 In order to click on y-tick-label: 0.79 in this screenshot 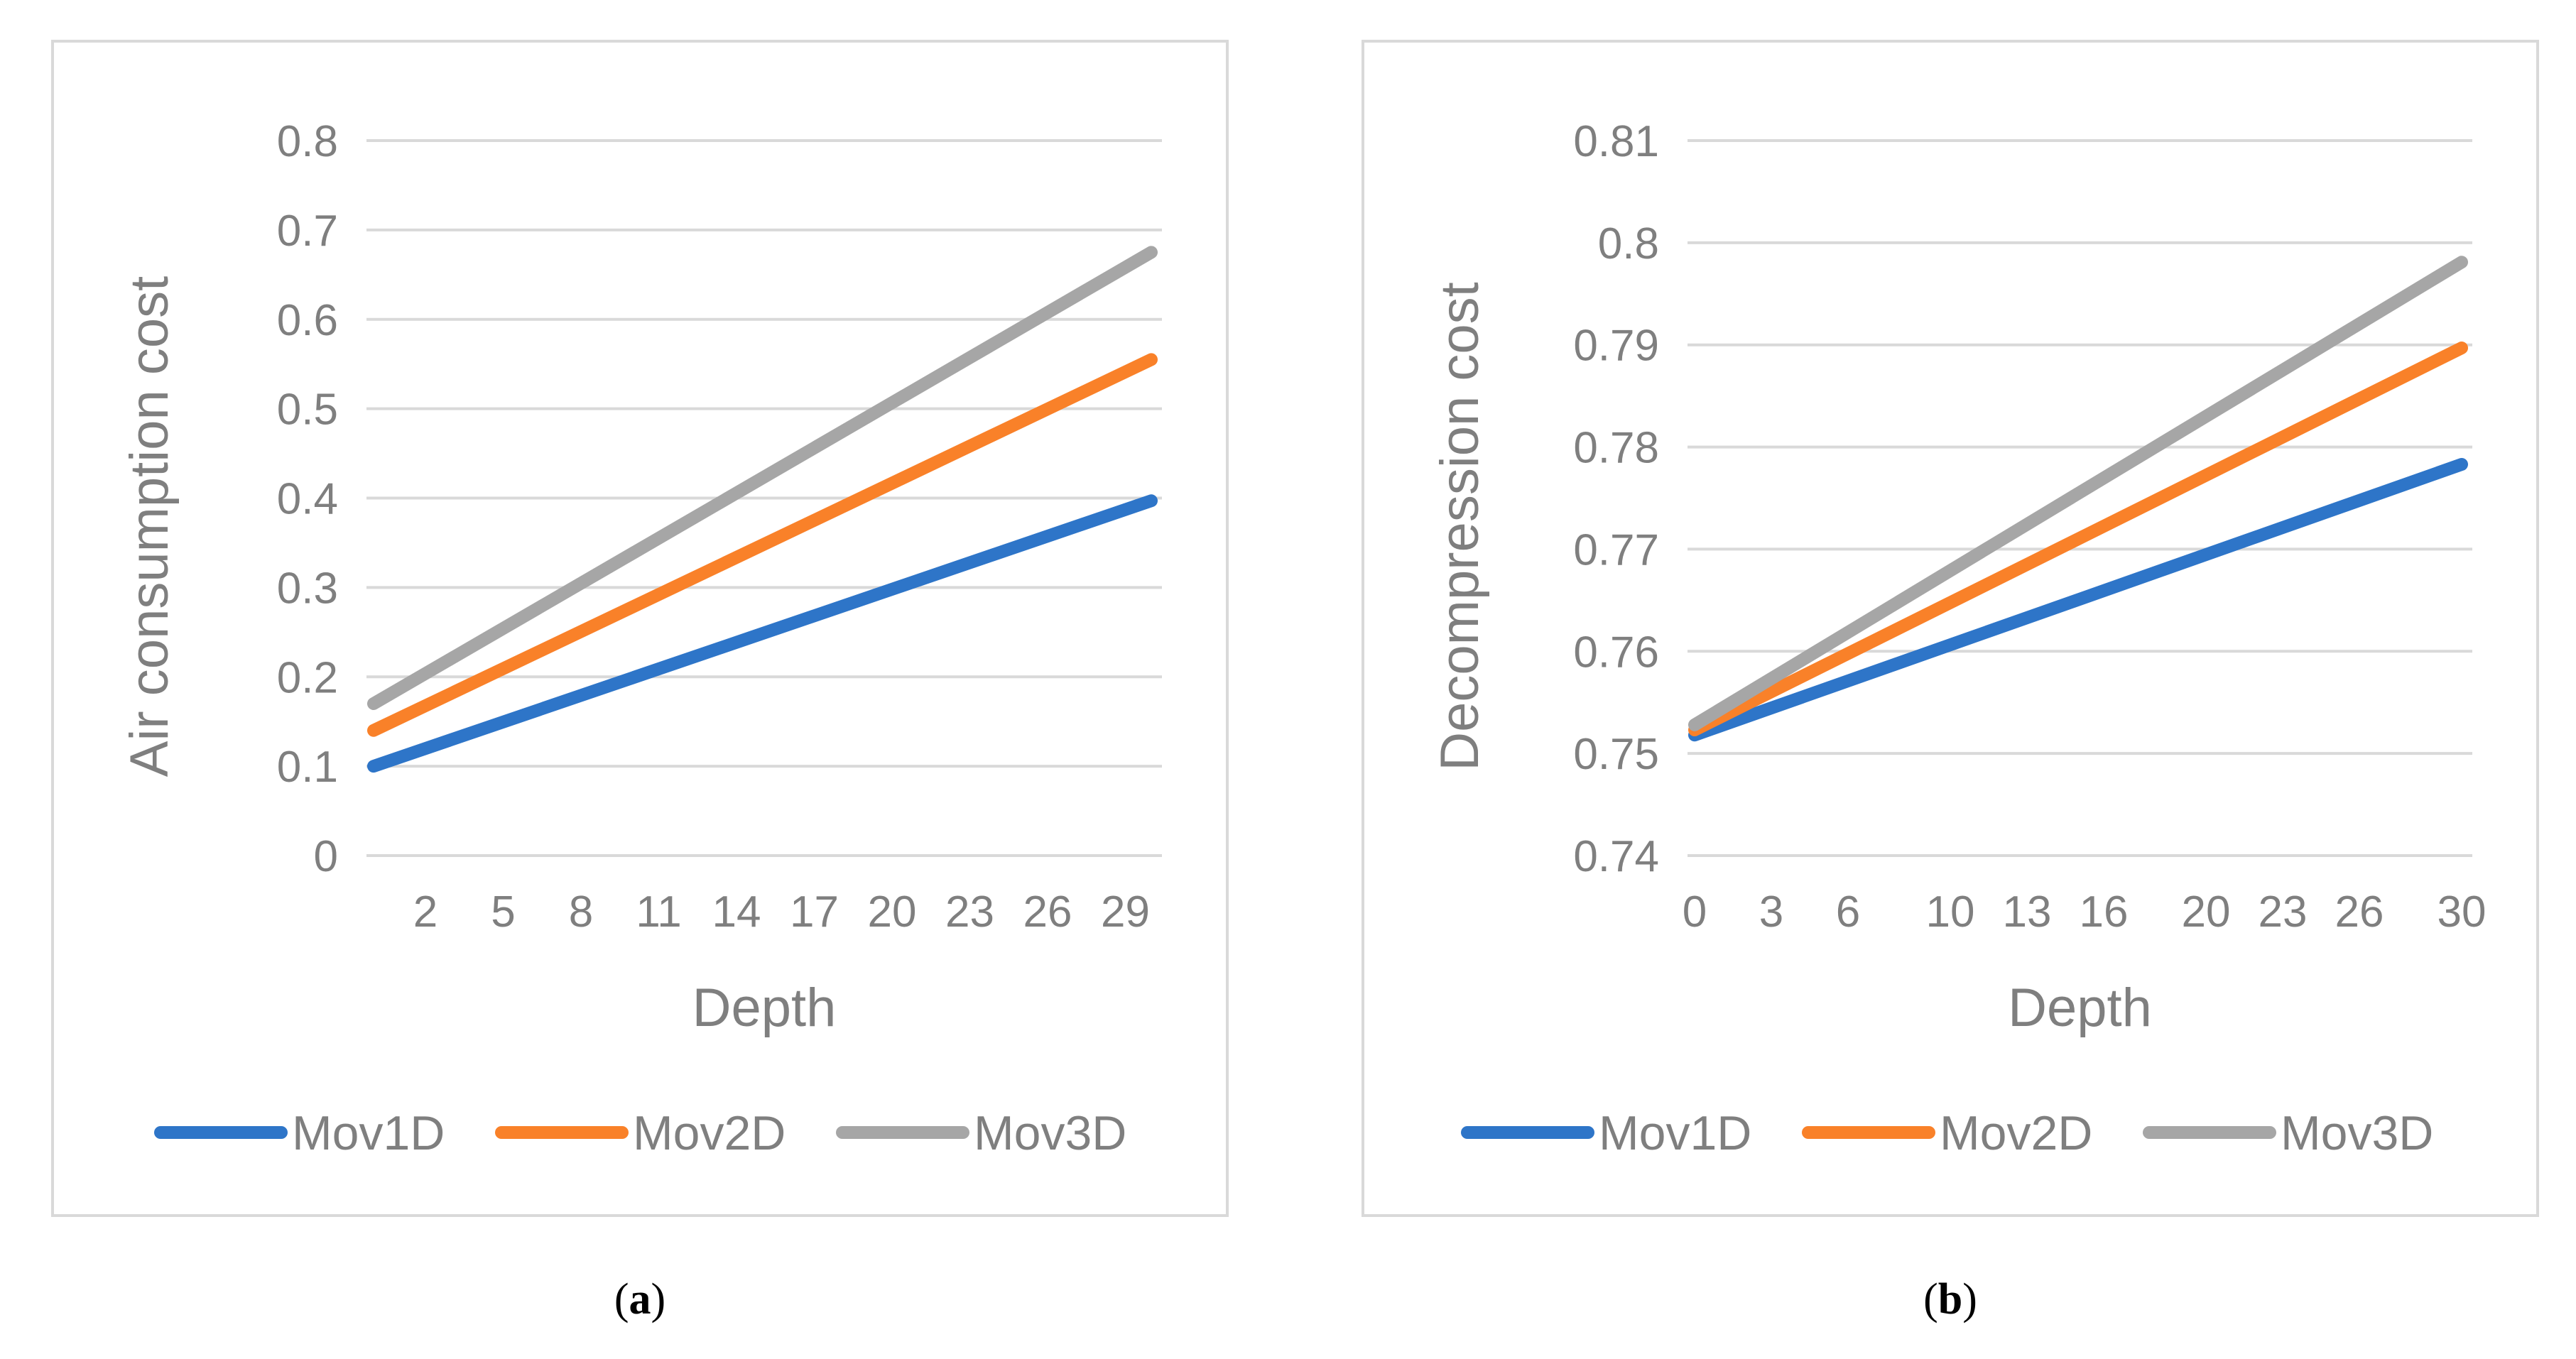, I will do `click(1616, 346)`.